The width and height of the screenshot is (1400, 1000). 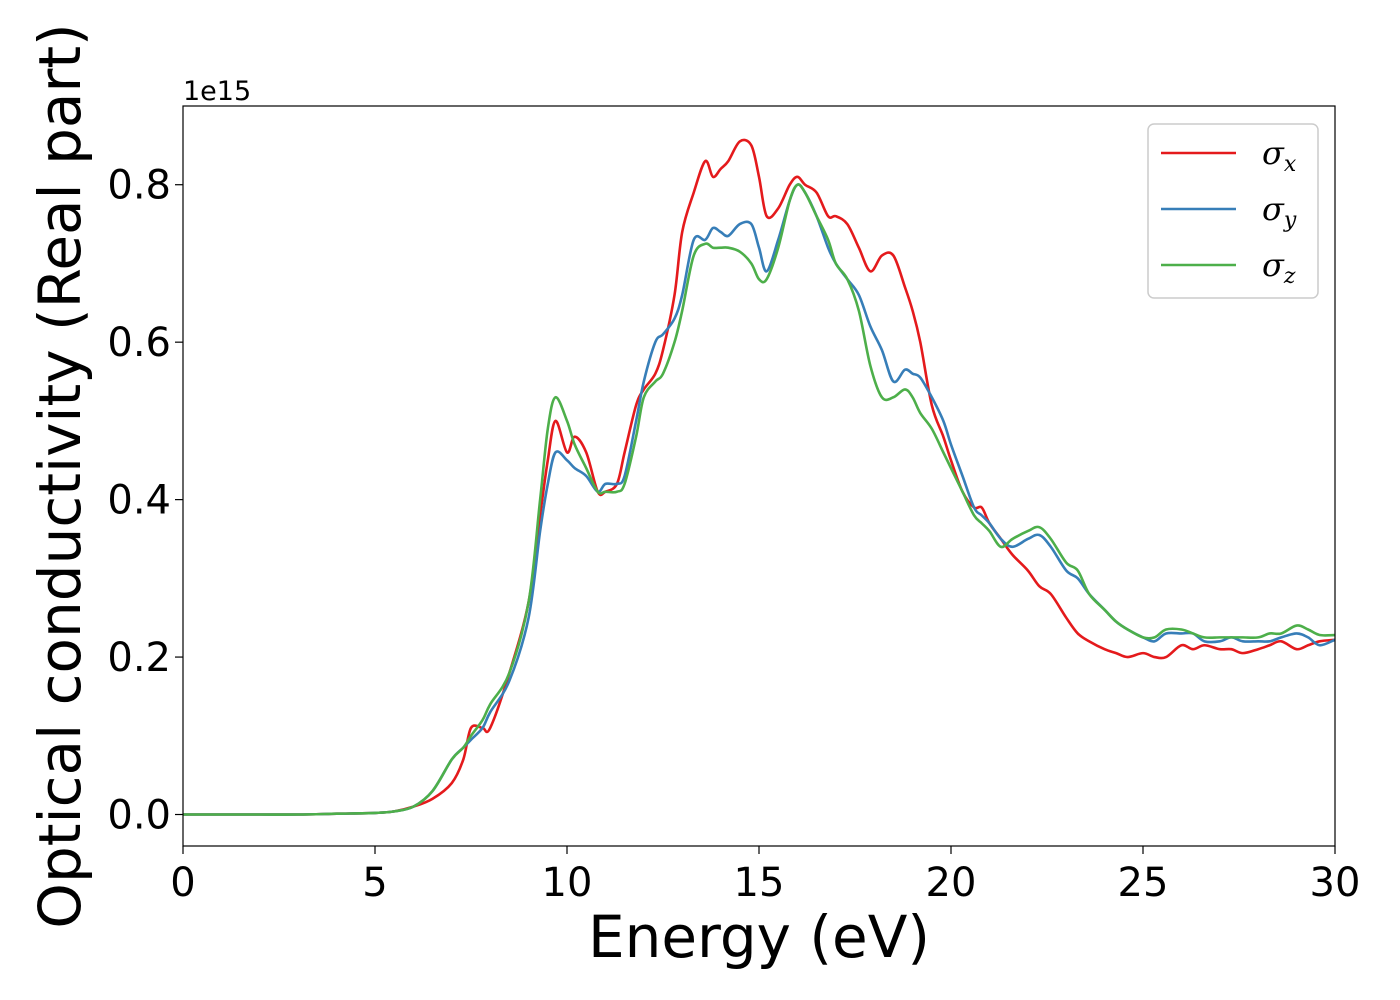 What do you see at coordinates (139, 816) in the screenshot?
I see `y-tick-label: 0.0` at bounding box center [139, 816].